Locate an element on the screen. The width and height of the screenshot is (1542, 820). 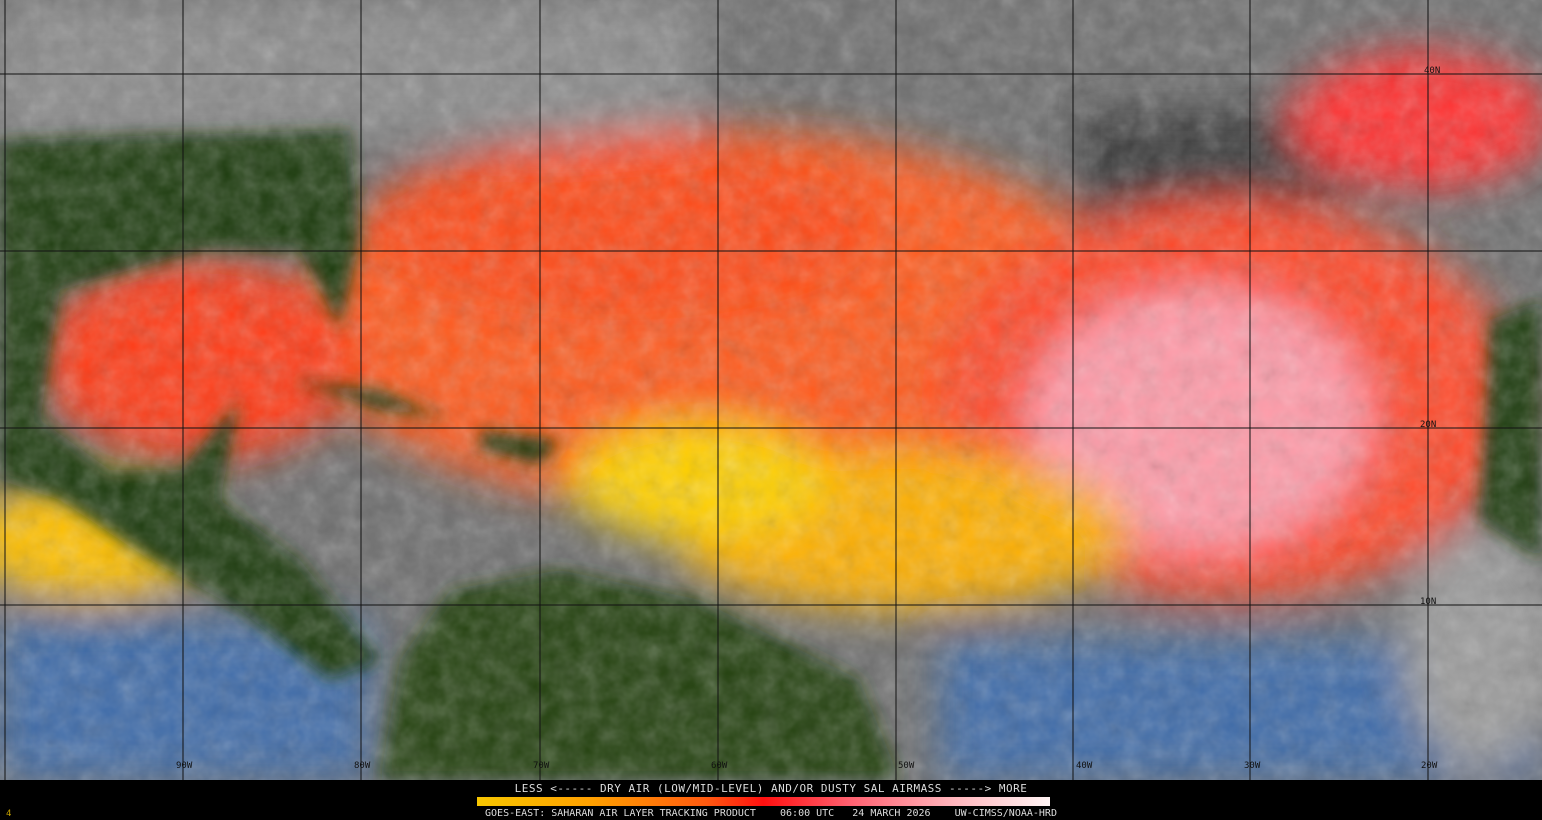
lon-label: 70W is located at coordinates (541, 766).